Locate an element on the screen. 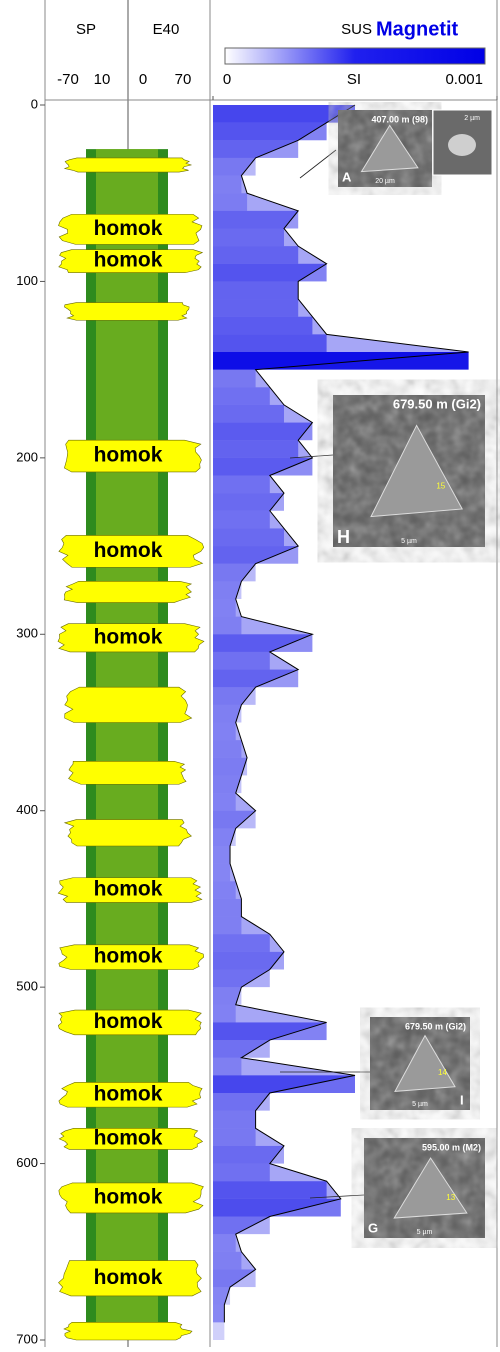  photo-marker: 15 is located at coordinates (440, 485).